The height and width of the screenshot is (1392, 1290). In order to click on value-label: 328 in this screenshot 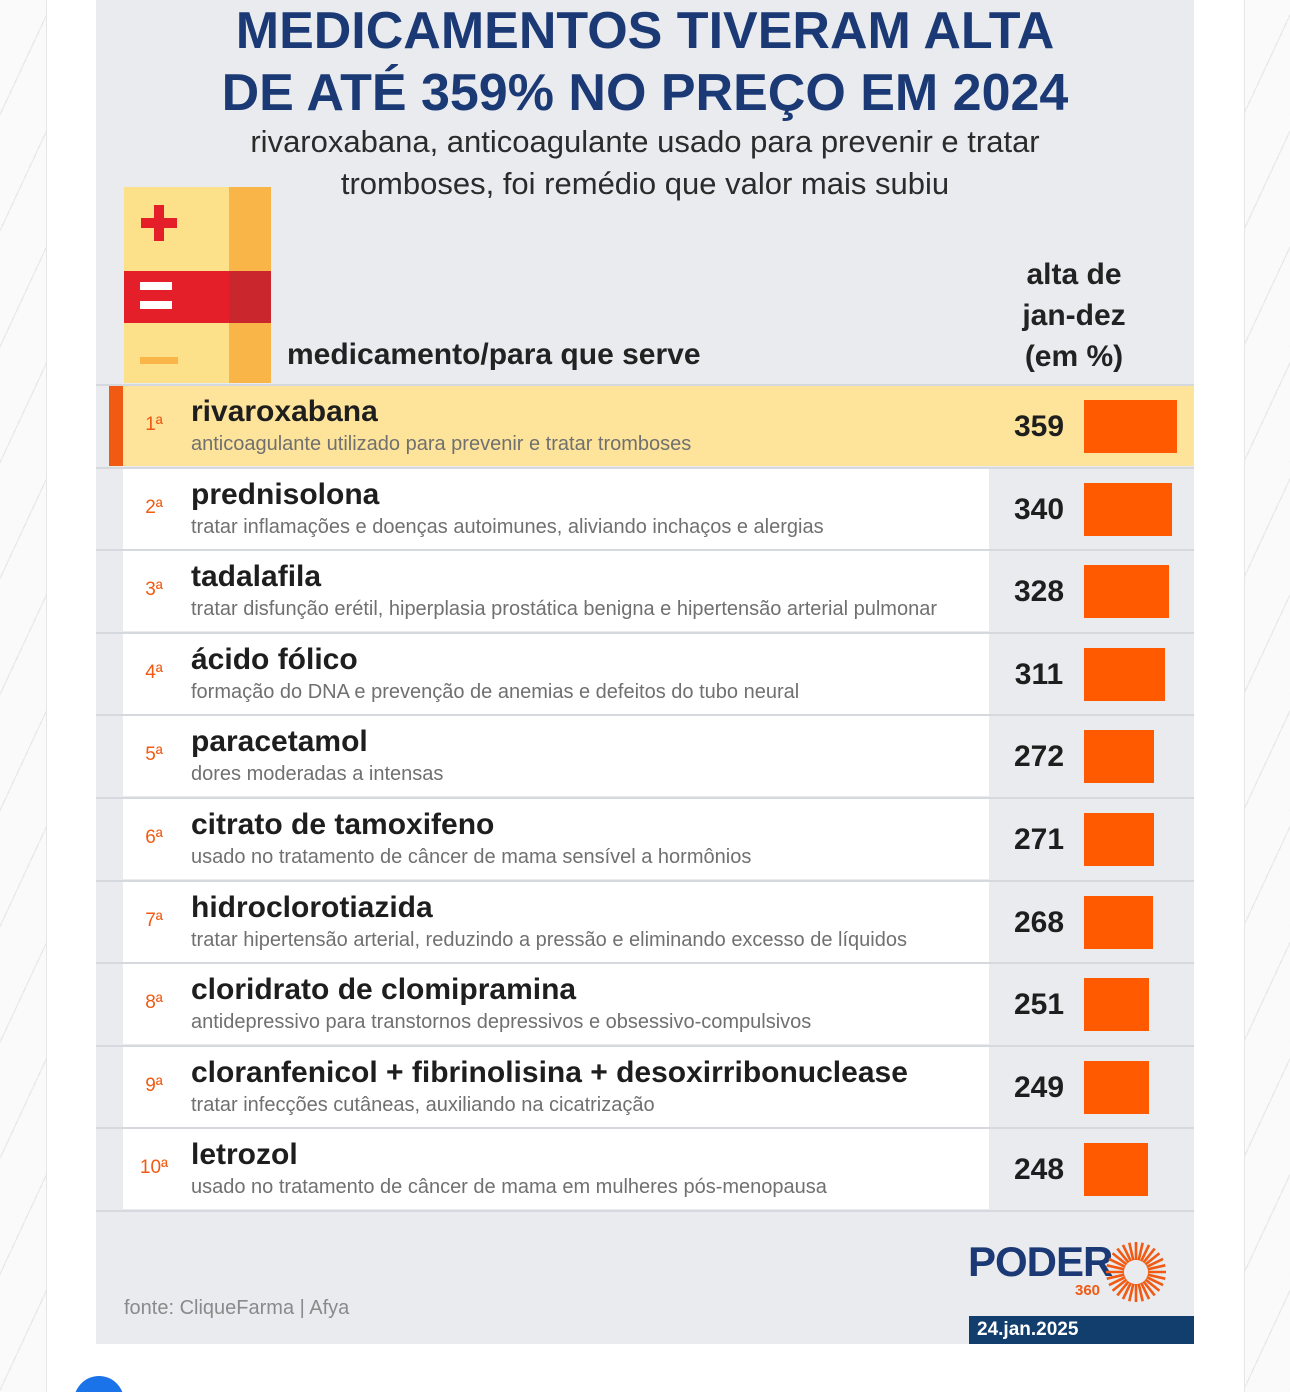, I will do `click(1039, 592)`.